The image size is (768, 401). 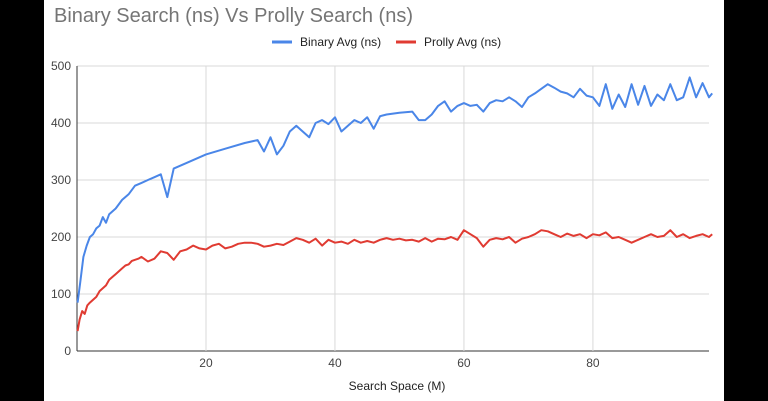 I want to click on y-tick-label: 0, so click(x=67, y=351).